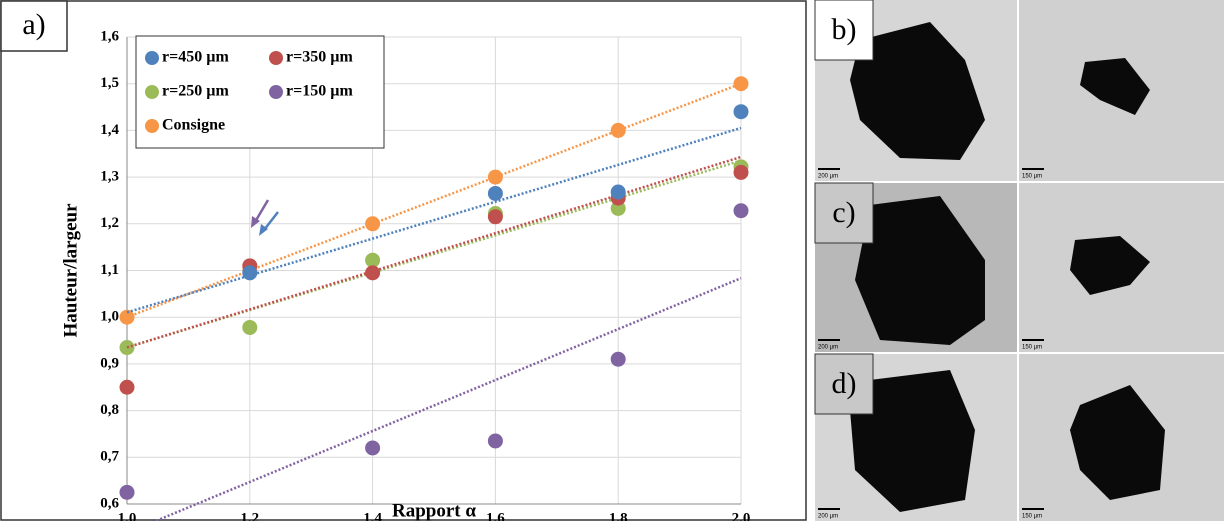 The width and height of the screenshot is (1224, 526). What do you see at coordinates (127, 515) in the screenshot?
I see `x-tick-label: 1,0` at bounding box center [127, 515].